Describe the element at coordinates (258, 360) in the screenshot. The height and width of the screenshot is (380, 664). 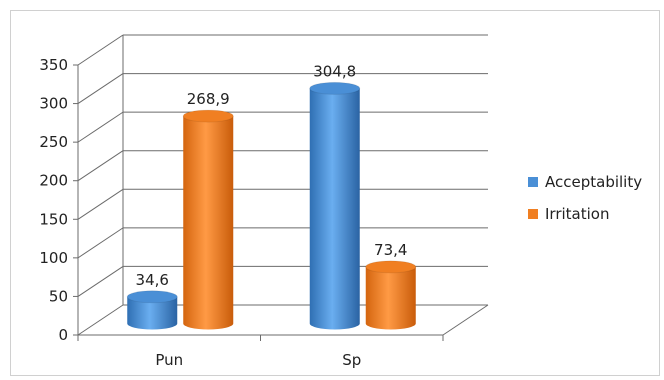
I see `x-axis-categories: Pun Sp` at that location.